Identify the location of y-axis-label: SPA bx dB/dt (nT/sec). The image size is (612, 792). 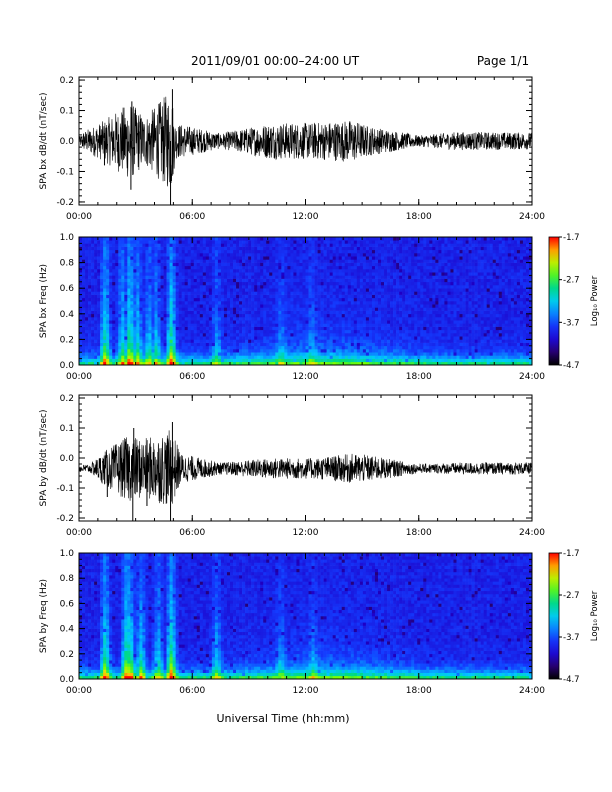
(44, 141).